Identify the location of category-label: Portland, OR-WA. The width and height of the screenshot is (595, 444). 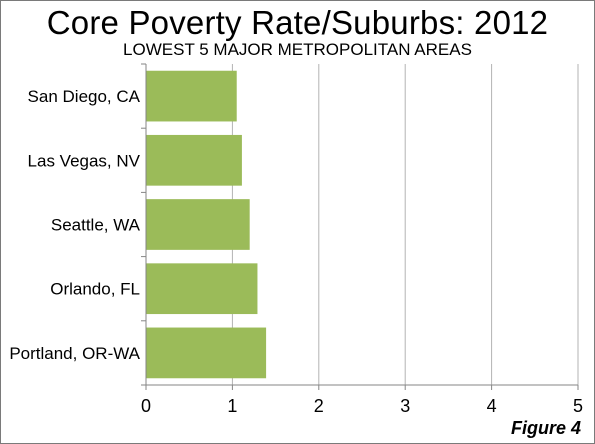
(74, 353).